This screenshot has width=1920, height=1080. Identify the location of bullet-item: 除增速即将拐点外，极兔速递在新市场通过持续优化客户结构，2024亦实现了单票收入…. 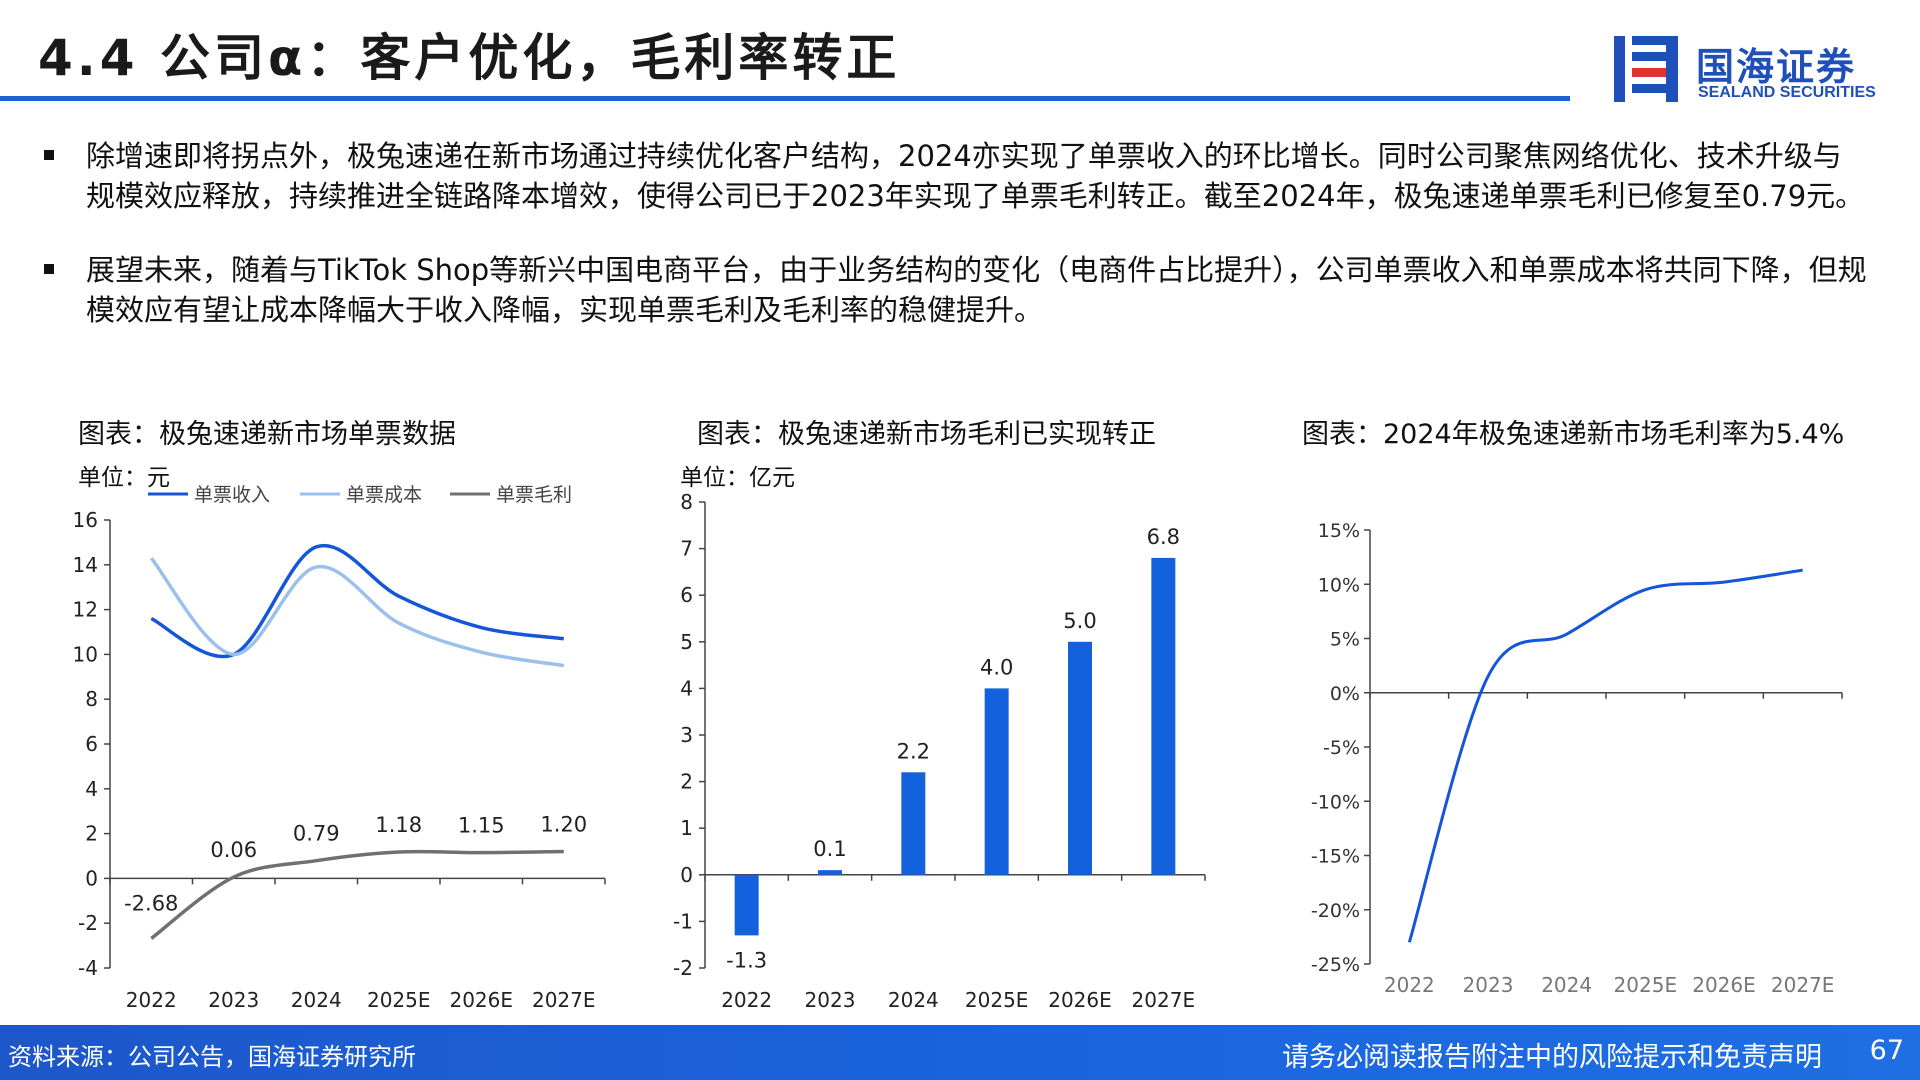
(955, 176).